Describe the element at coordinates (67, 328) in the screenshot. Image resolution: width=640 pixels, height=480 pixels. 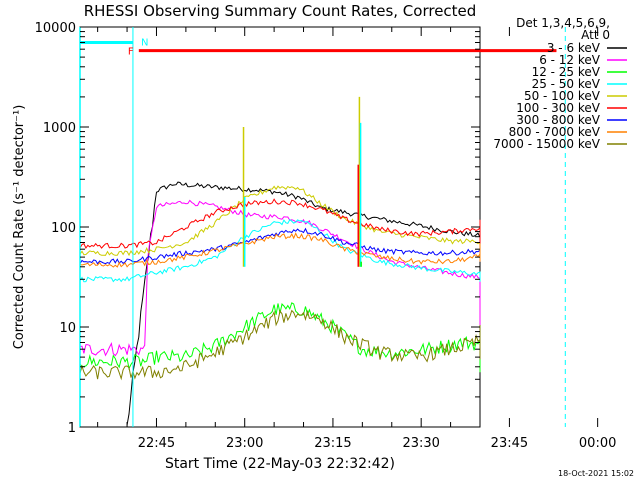
I see `y-tick-label-1: 10` at that location.